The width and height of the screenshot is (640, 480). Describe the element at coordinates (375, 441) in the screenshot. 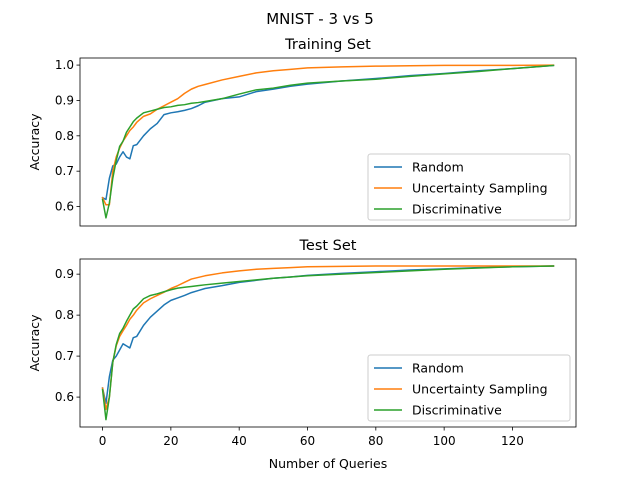

I see `x-tick-label: 80` at that location.